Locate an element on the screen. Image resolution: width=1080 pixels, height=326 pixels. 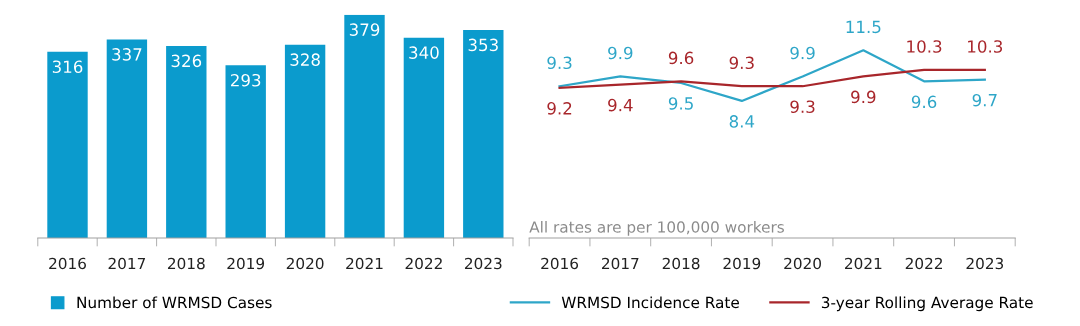
data-label: 337 is located at coordinates (127, 54).